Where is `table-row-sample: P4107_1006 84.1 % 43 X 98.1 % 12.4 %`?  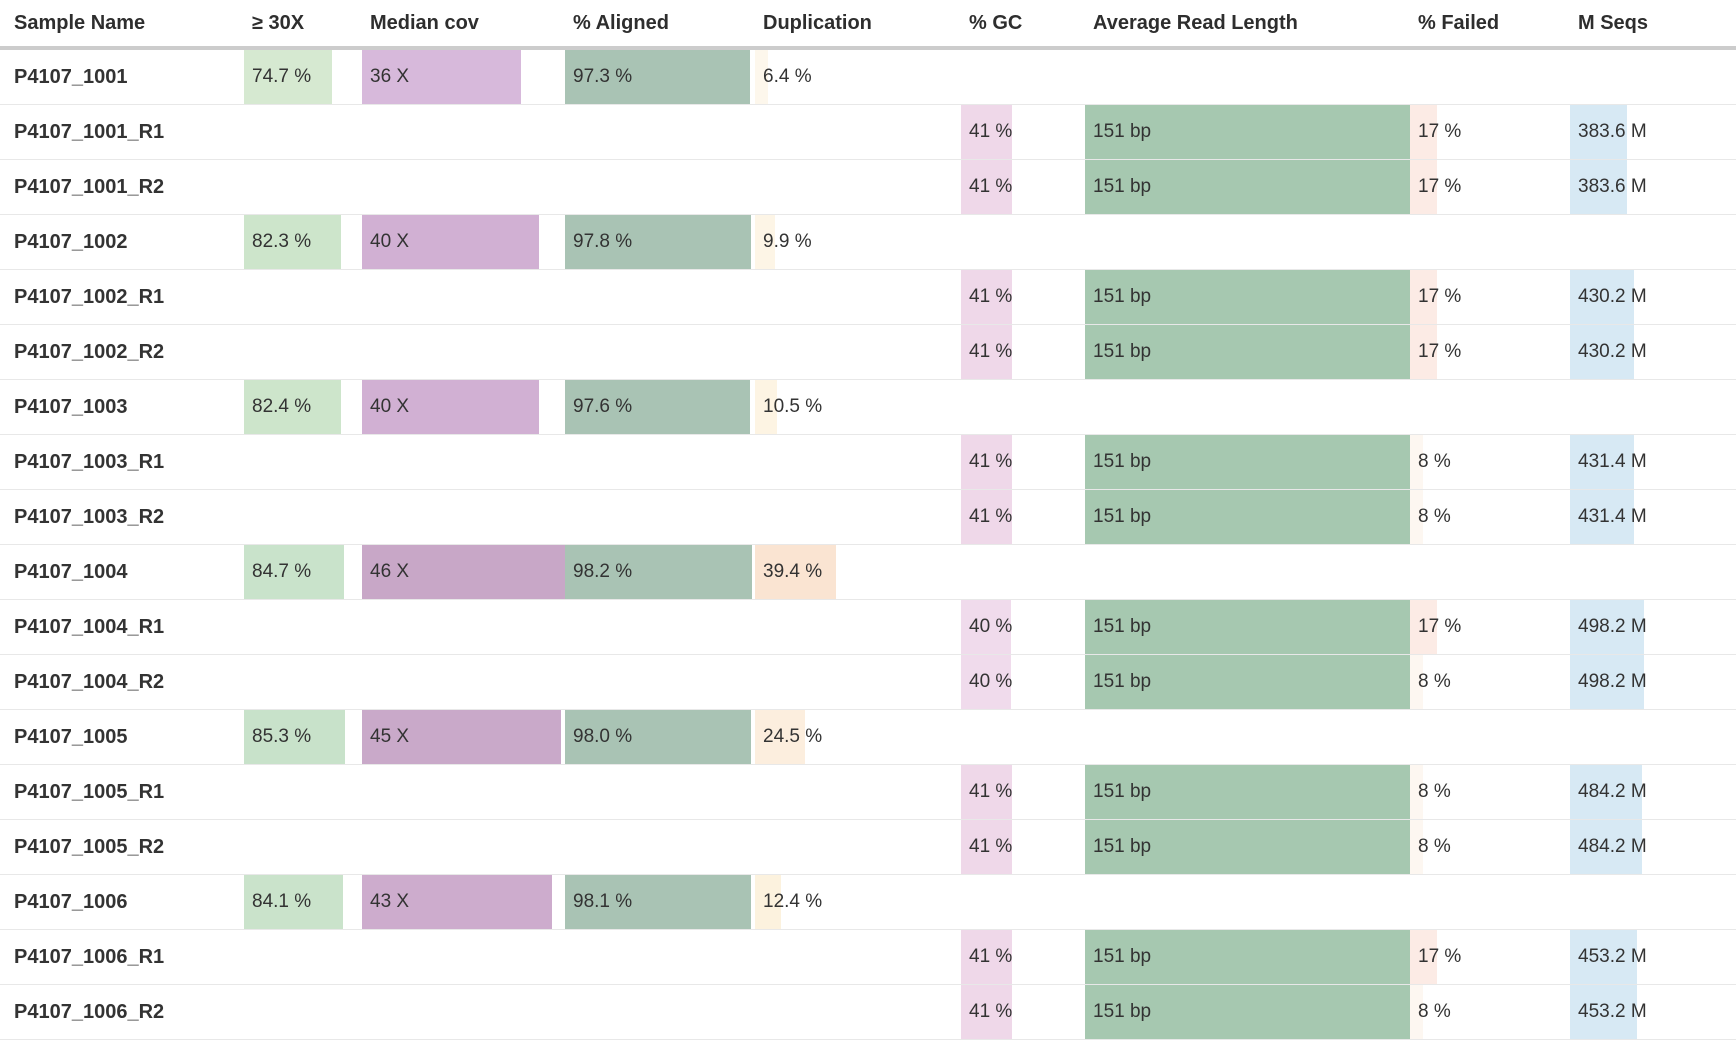 table-row-sample: P4107_1006 84.1 % 43 X 98.1 % 12.4 % is located at coordinates (868, 902).